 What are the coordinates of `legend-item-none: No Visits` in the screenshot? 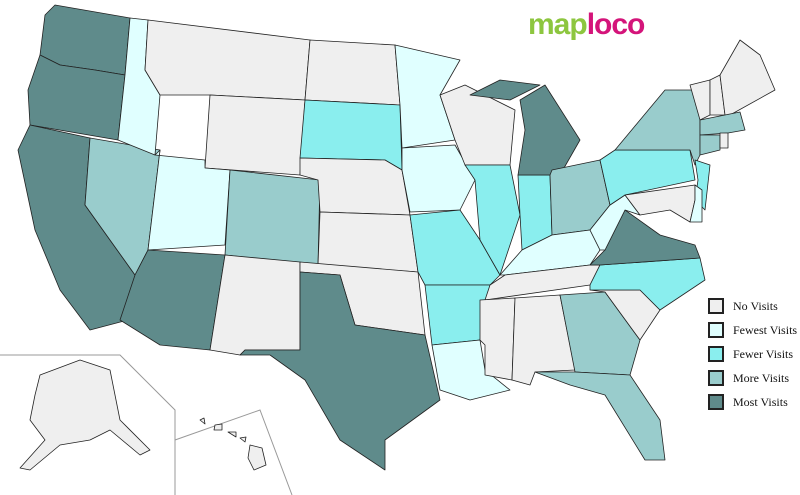 It's located at (752, 306).